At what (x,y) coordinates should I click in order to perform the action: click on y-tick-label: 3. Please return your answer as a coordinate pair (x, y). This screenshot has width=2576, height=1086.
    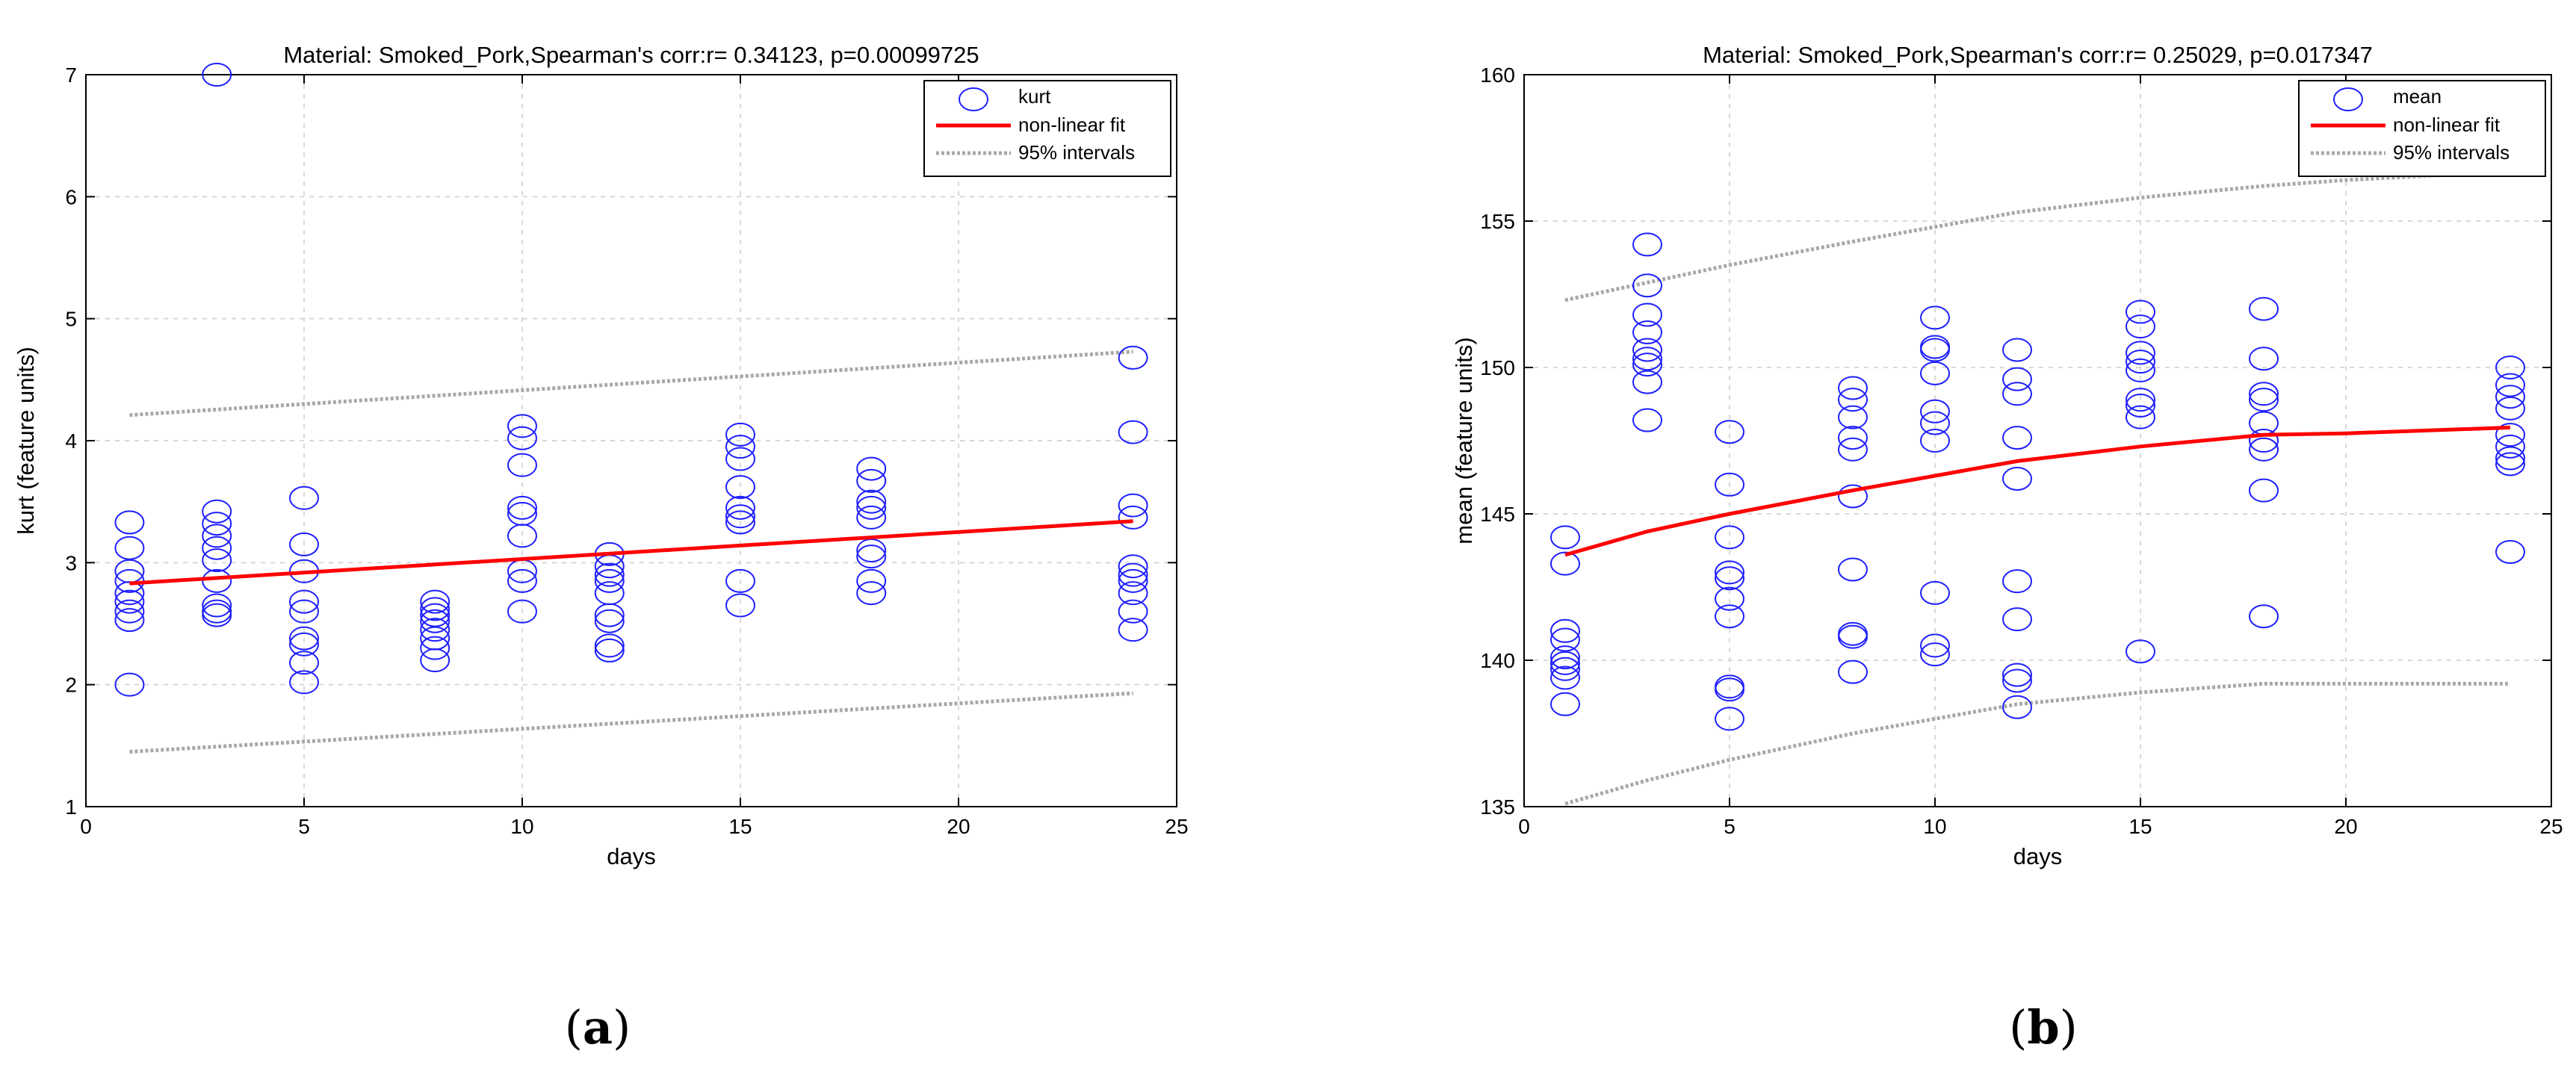
    Looking at the image, I should click on (71, 562).